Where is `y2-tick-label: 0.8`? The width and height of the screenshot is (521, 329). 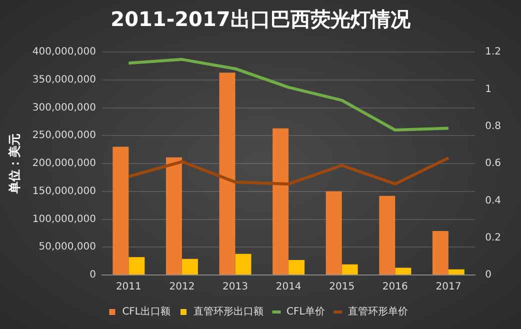
y2-tick-label: 0.8 is located at coordinates (493, 126).